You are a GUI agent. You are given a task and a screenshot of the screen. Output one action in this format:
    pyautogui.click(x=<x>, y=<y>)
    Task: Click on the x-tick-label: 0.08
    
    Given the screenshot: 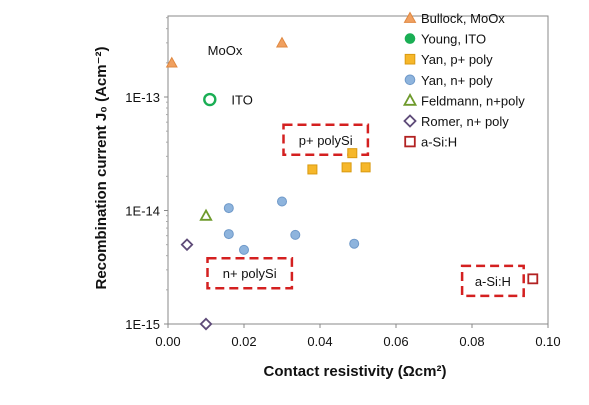 What is the action you would take?
    pyautogui.click(x=471, y=341)
    